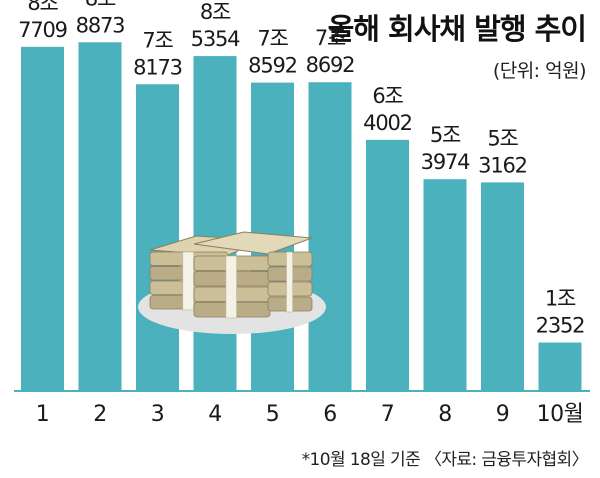  I want to click on bar-value-jo-10: 1조, so click(560, 299).